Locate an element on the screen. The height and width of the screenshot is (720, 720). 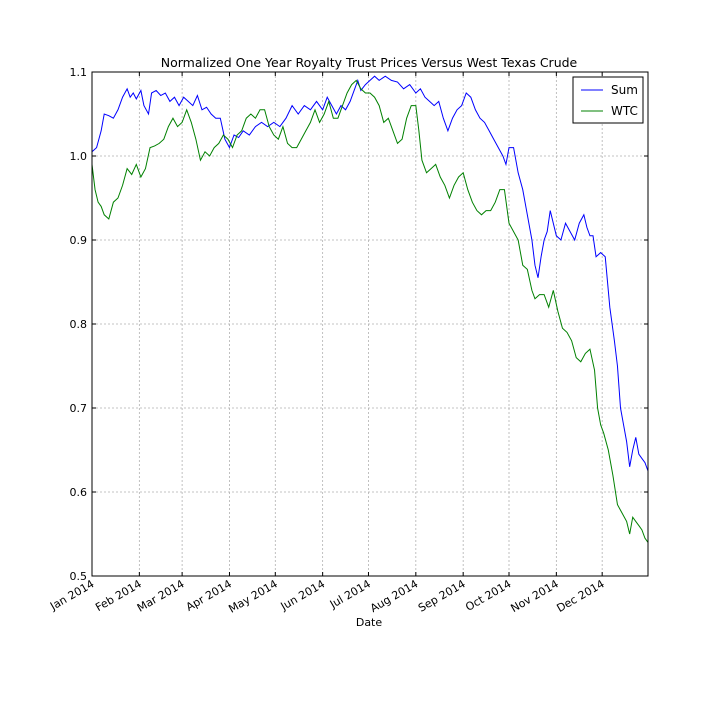
x-axis-label: Date is located at coordinates (369, 622).